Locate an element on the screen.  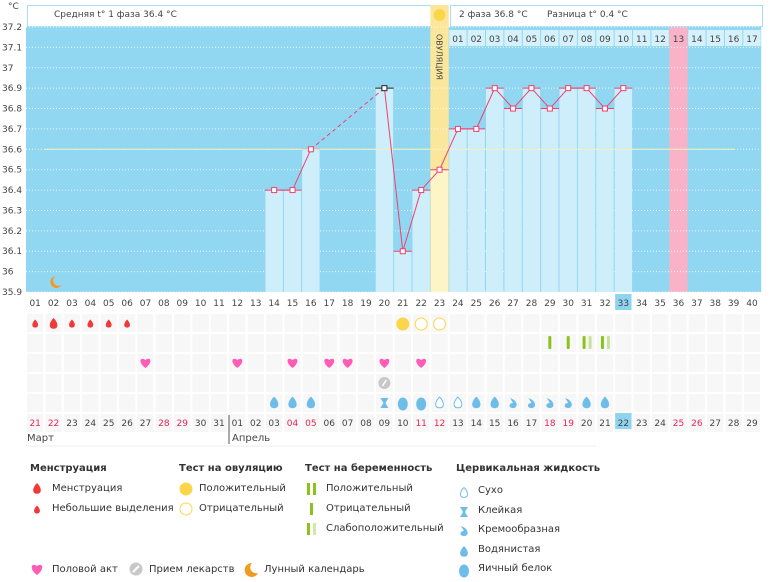
calendar-date-label: 30 is located at coordinates (201, 424).